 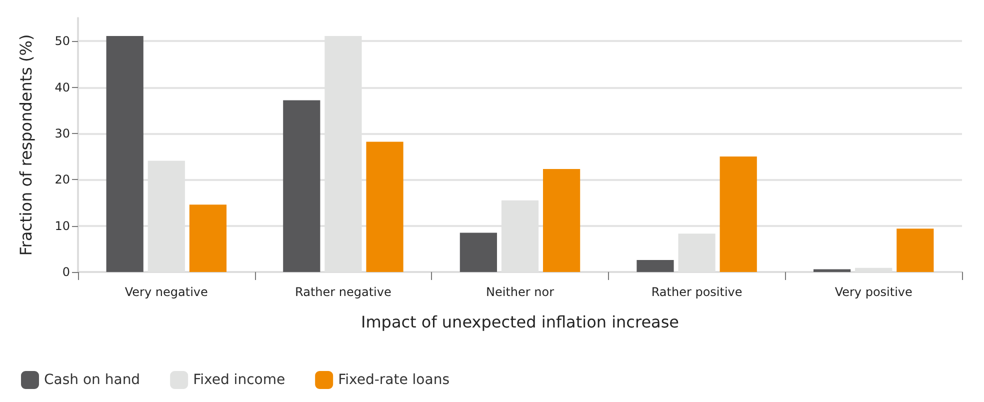 I want to click on x-tick-label: Very positive, so click(x=873, y=292).